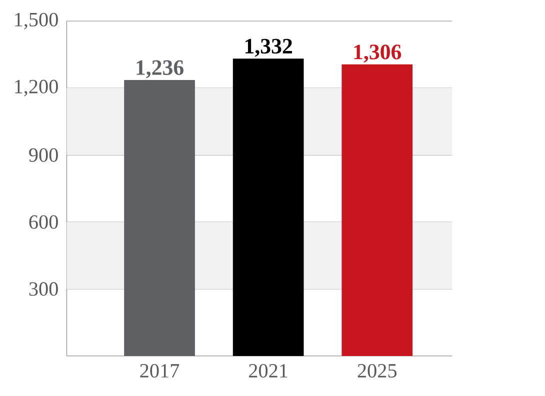  I want to click on y-tick-label: 300, so click(43, 289).